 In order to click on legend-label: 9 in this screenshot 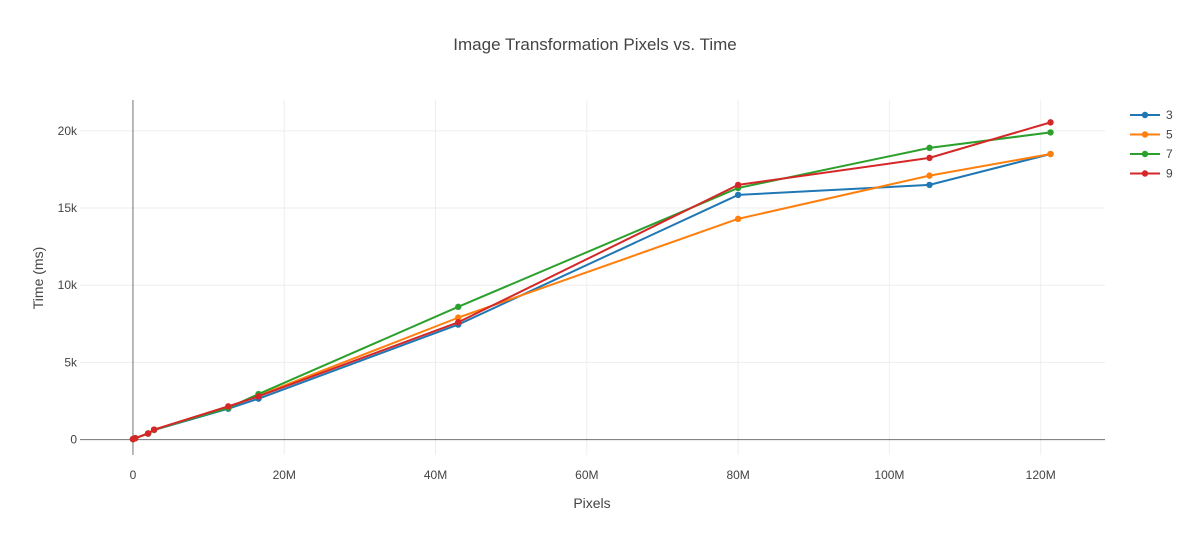, I will do `click(1169, 174)`.